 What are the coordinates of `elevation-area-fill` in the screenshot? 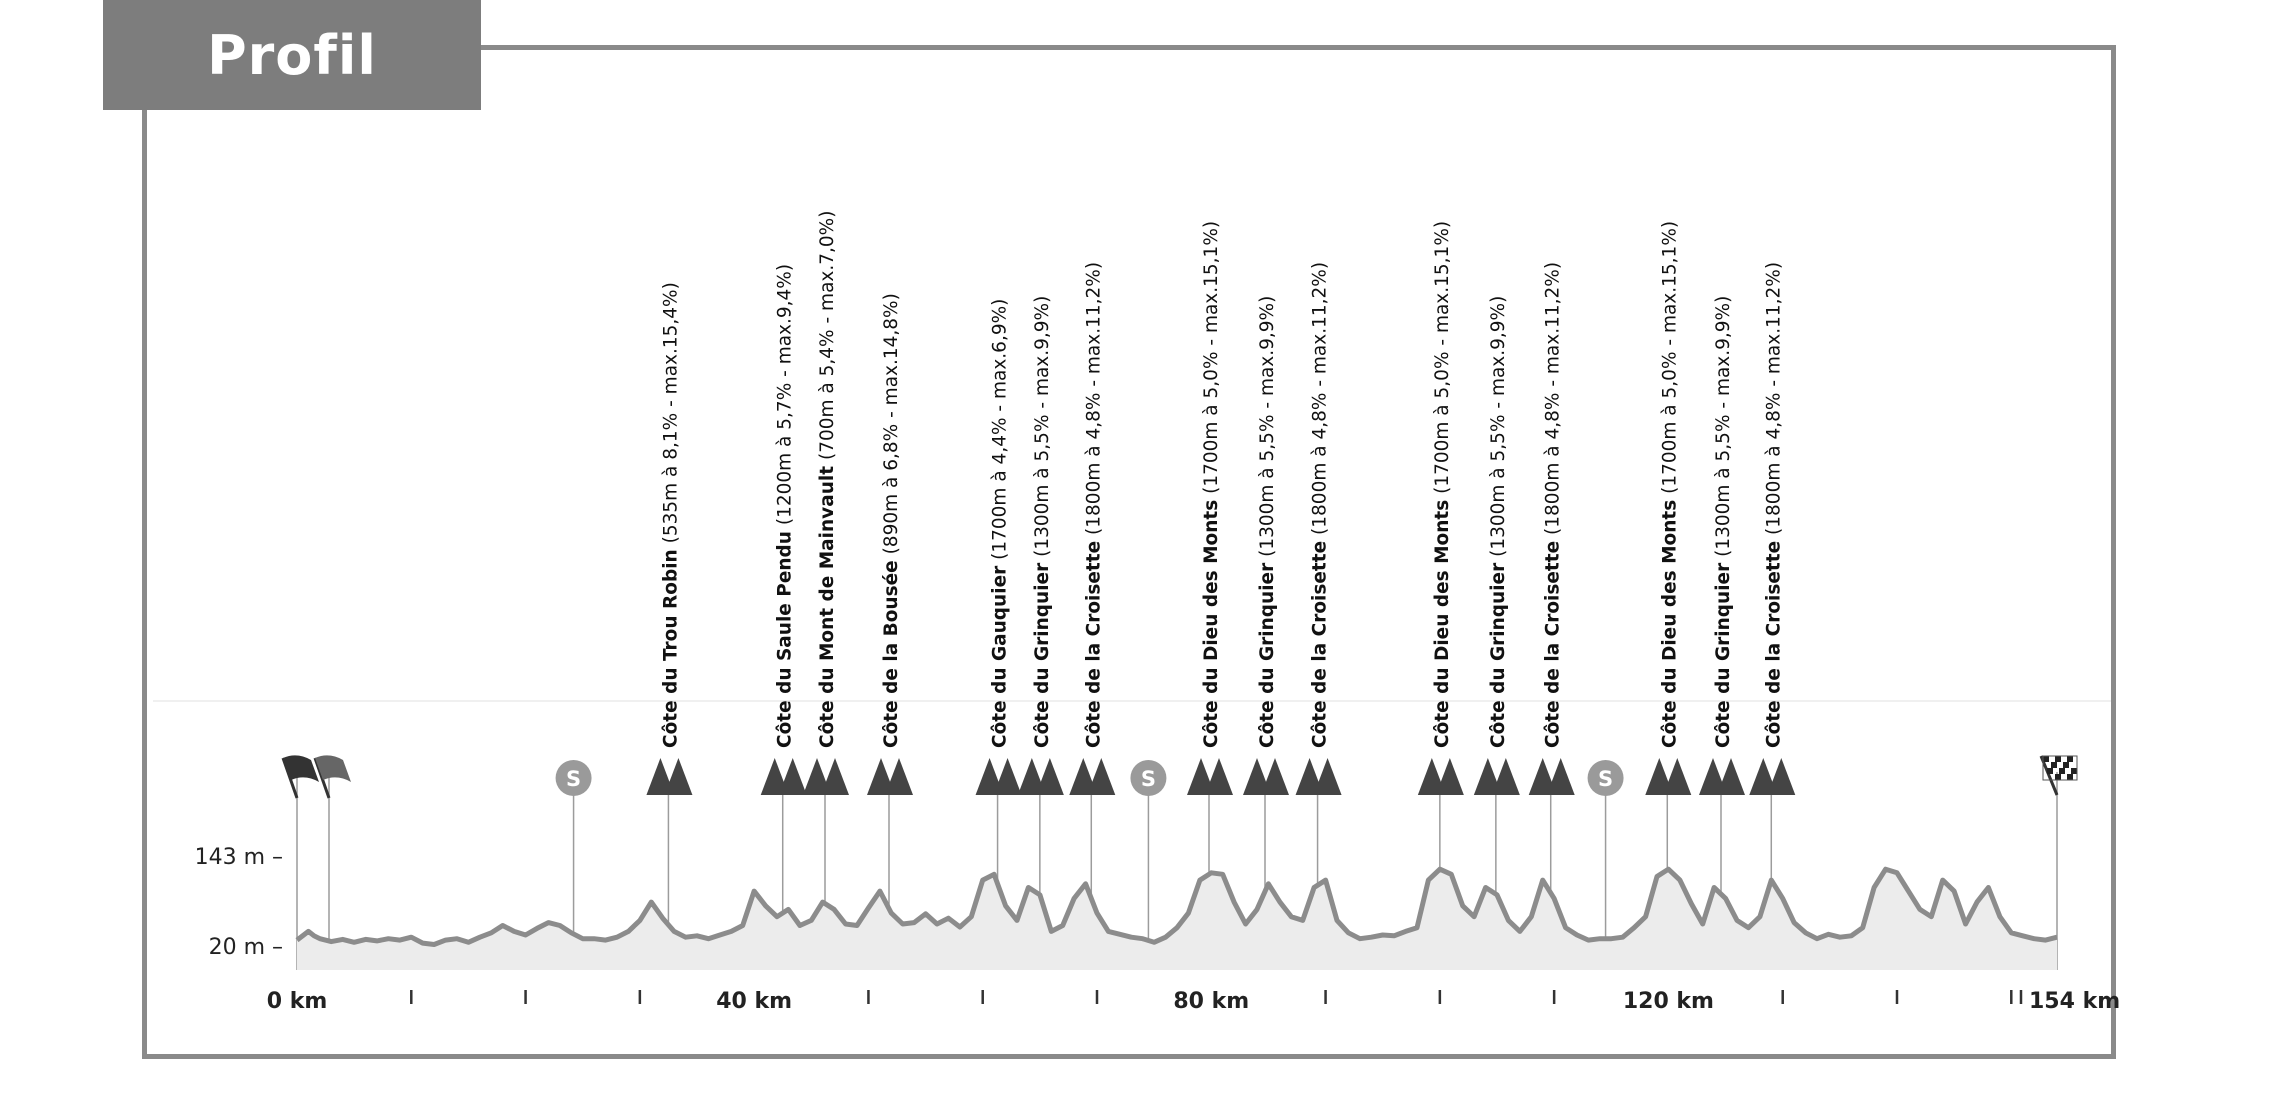 It's located at (1177, 919).